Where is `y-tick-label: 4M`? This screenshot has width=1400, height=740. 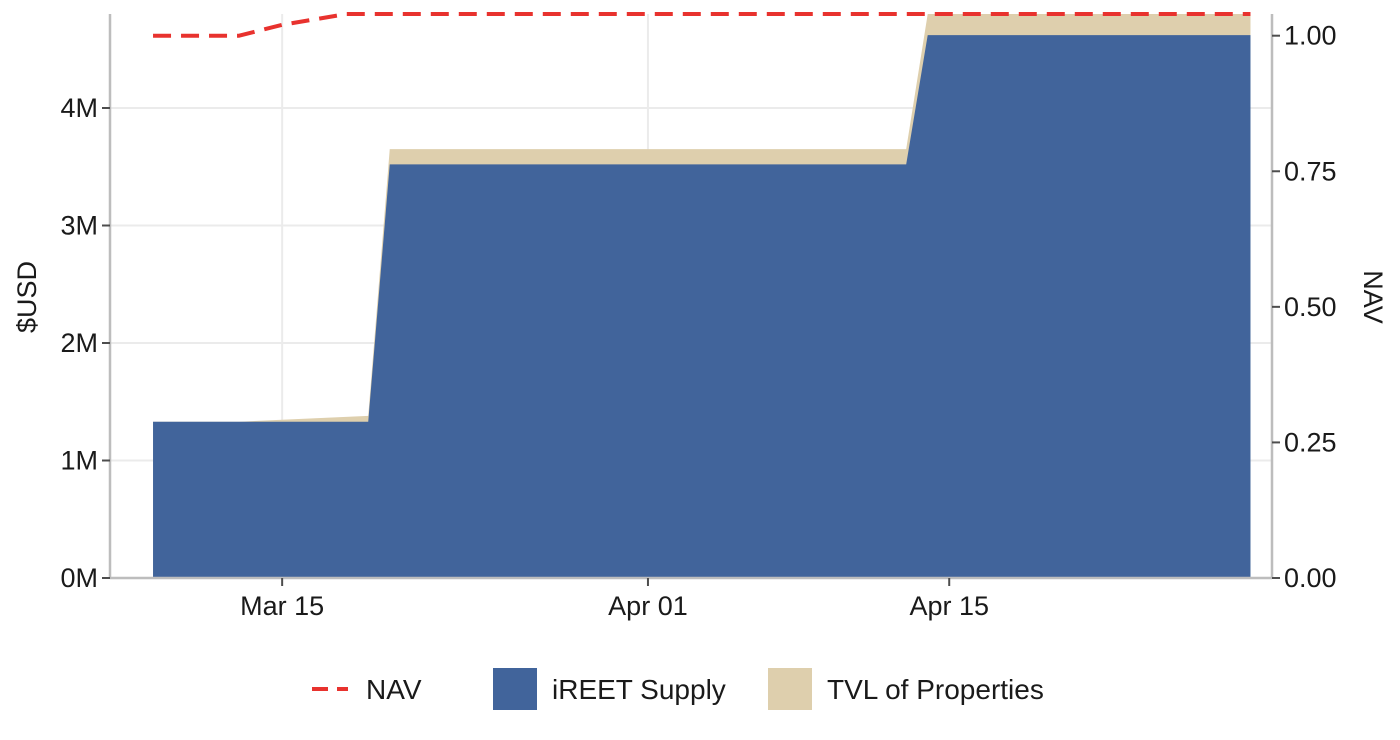 y-tick-label: 4M is located at coordinates (79, 108).